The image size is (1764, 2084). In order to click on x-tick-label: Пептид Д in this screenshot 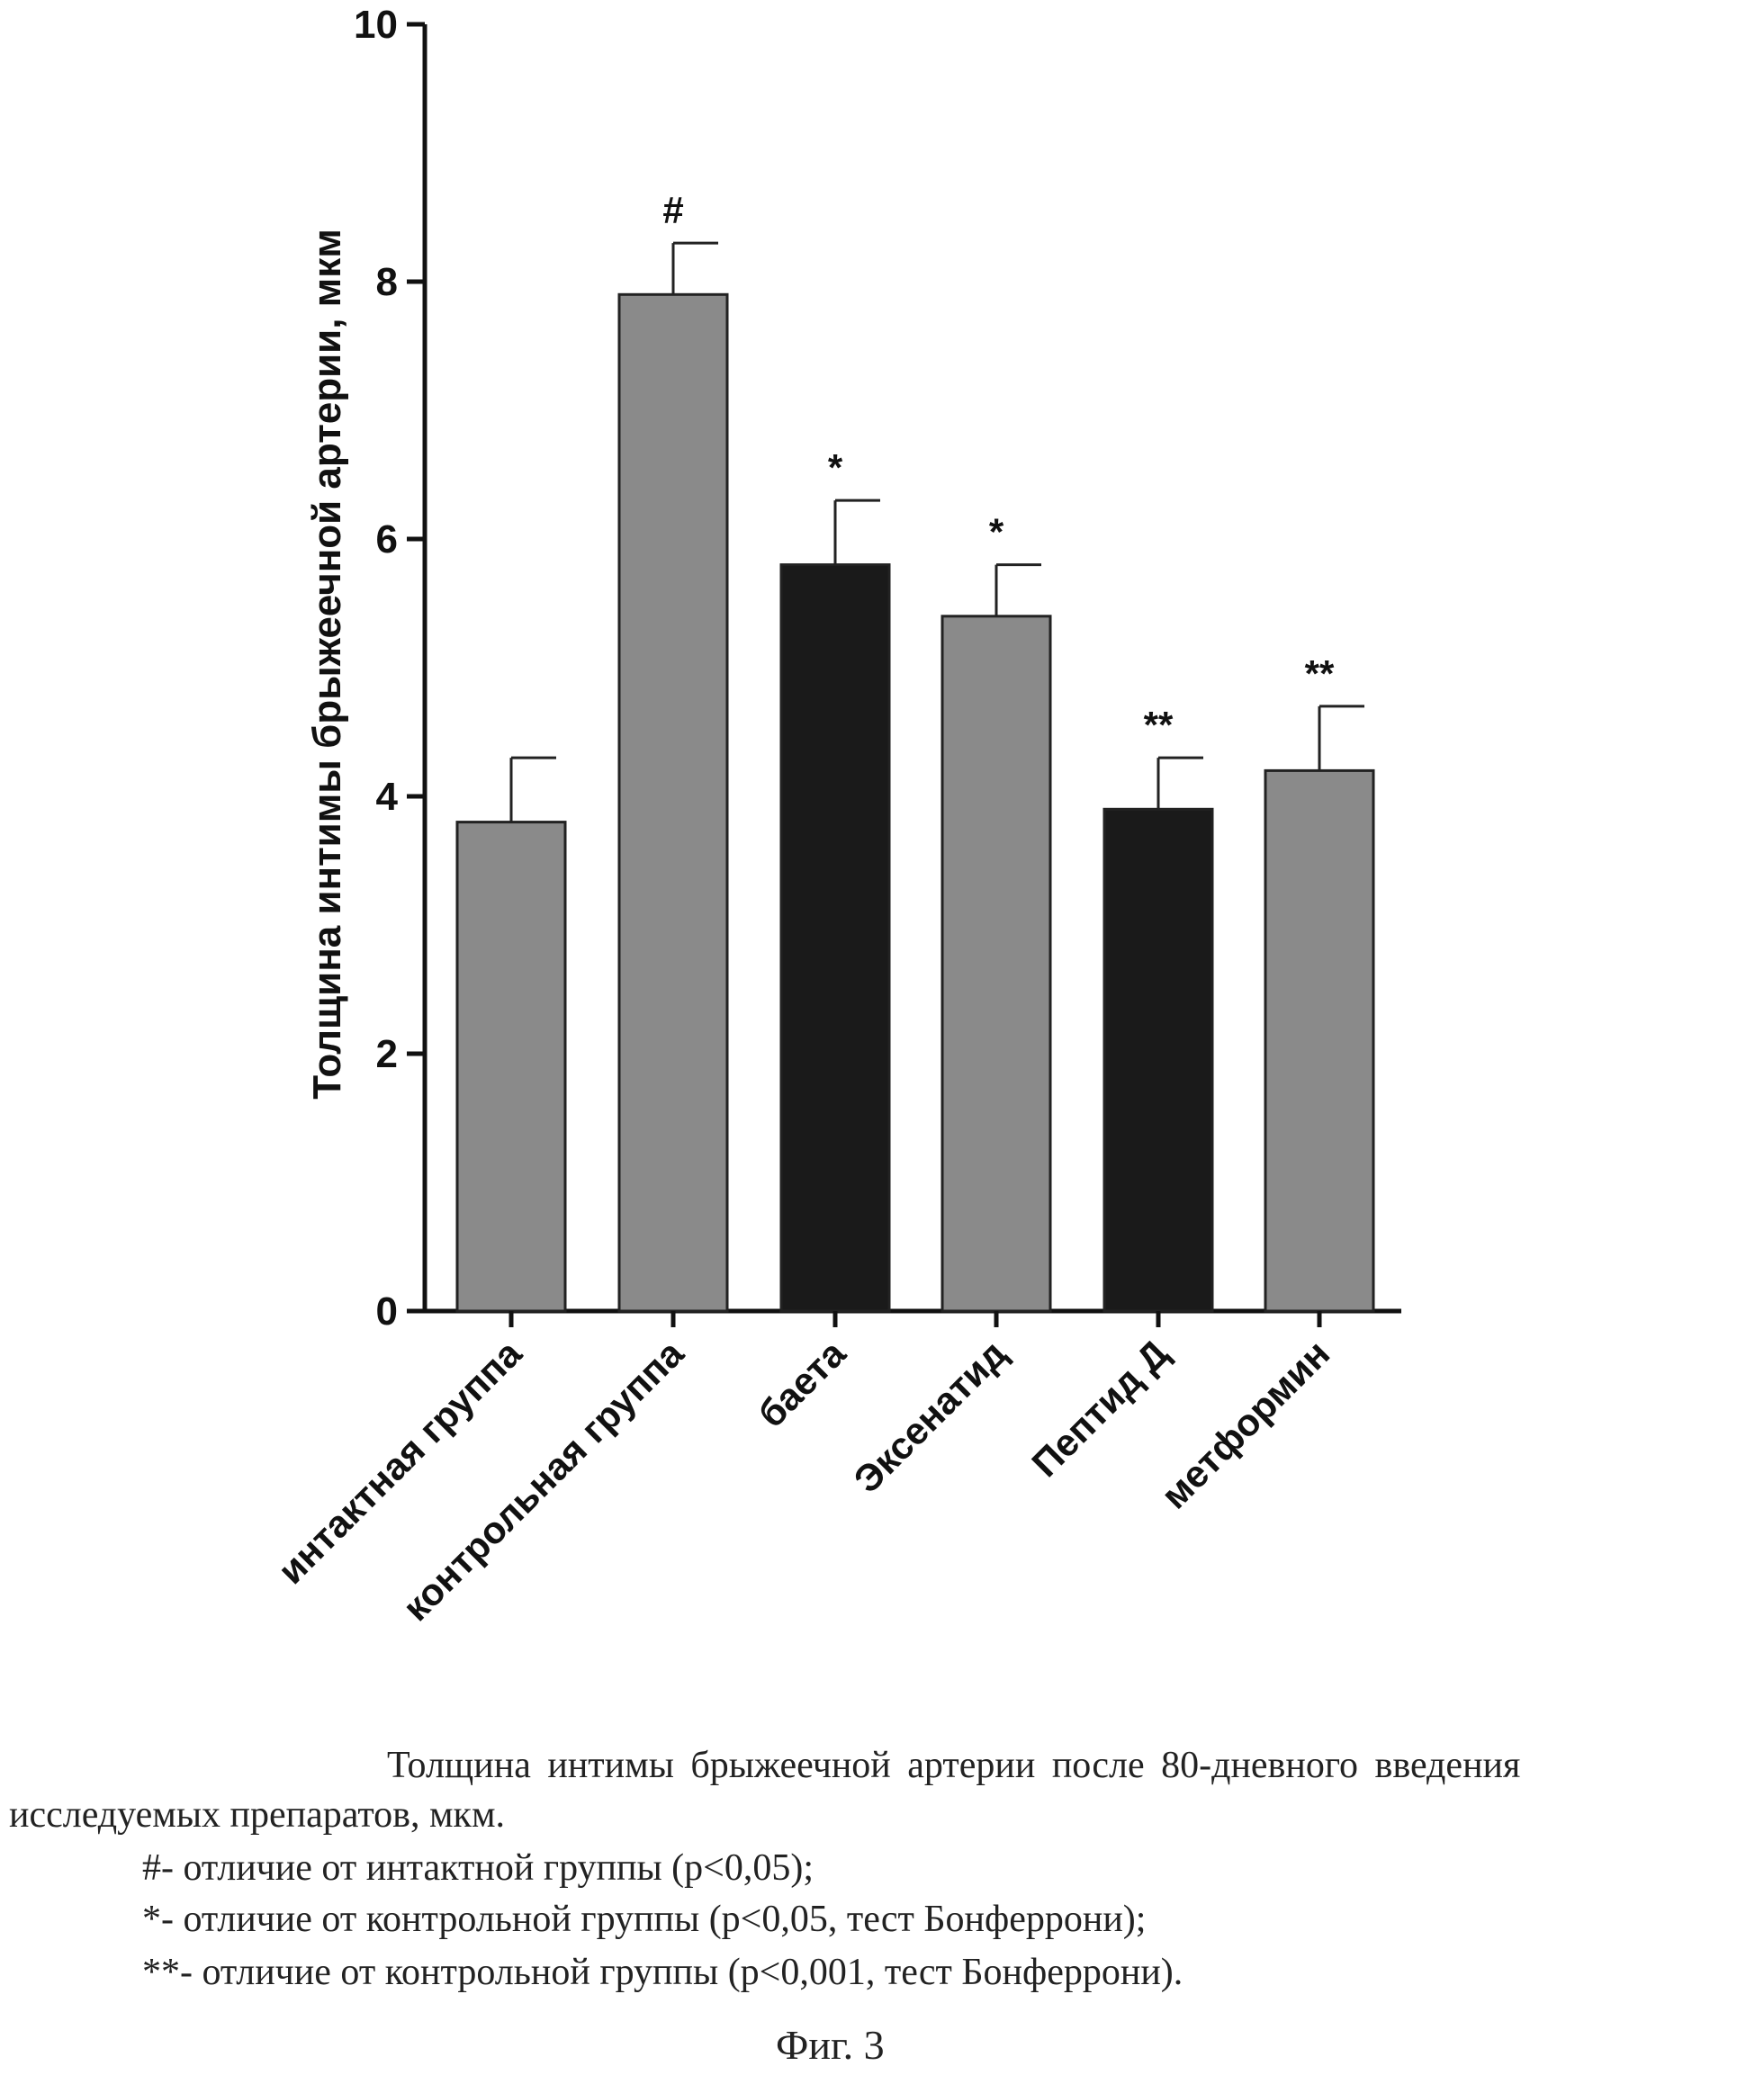, I will do `click(1099, 1408)`.